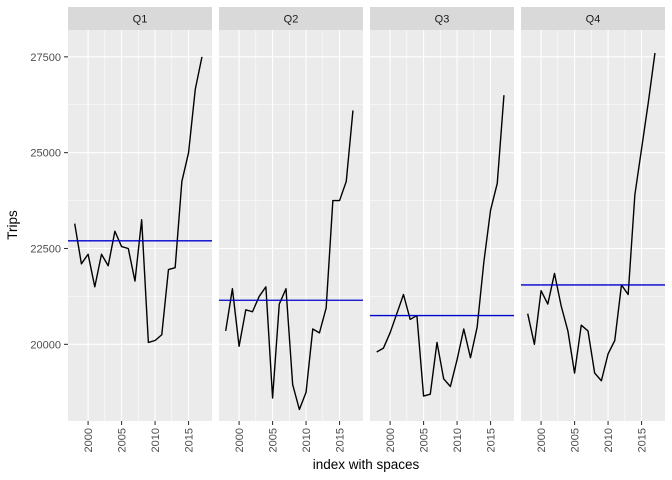  I want to click on series-line-q2, so click(289, 260).